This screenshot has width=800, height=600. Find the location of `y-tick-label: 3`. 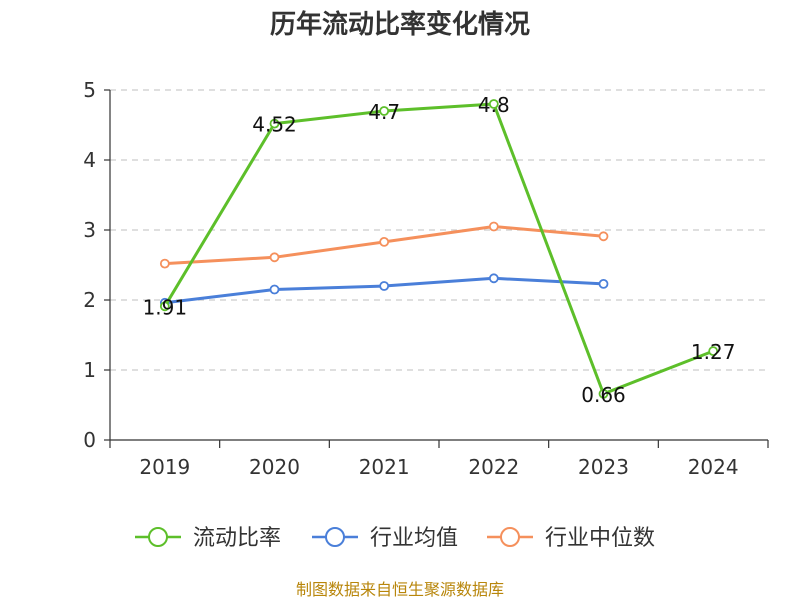

y-tick-label: 3 is located at coordinates (89, 230).